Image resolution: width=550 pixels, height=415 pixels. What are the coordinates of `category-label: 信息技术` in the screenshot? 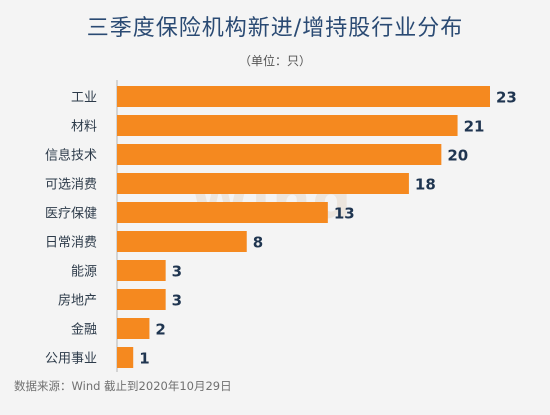 It's located at (71, 156).